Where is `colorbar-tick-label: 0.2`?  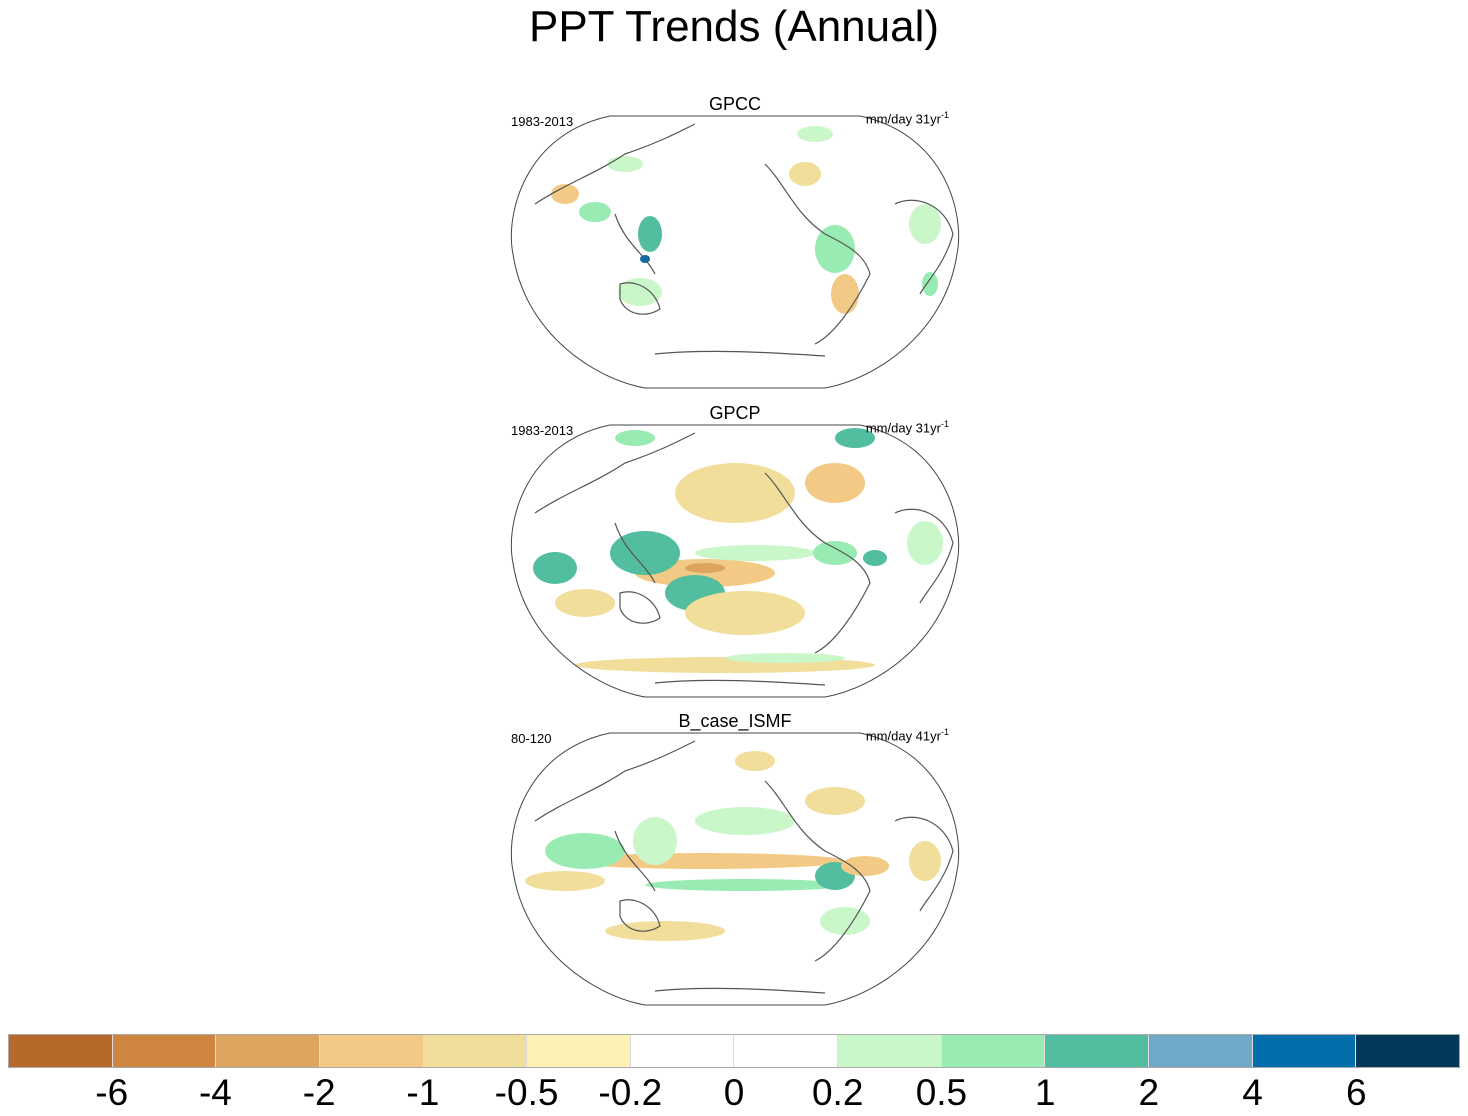
colorbar-tick-label: 0.2 is located at coordinates (837, 1092).